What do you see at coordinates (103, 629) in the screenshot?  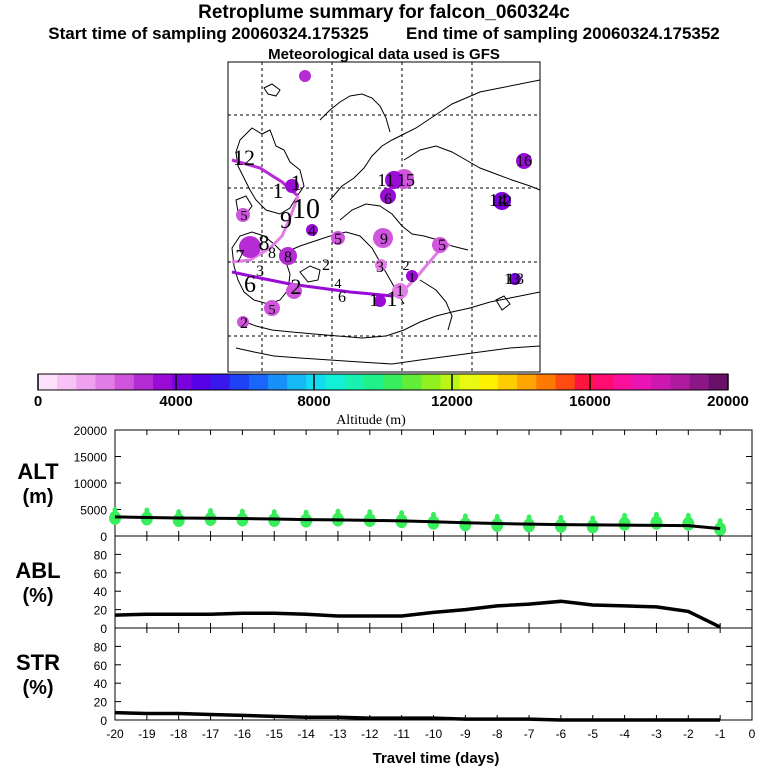 I see `y-tick-label: 0` at bounding box center [103, 629].